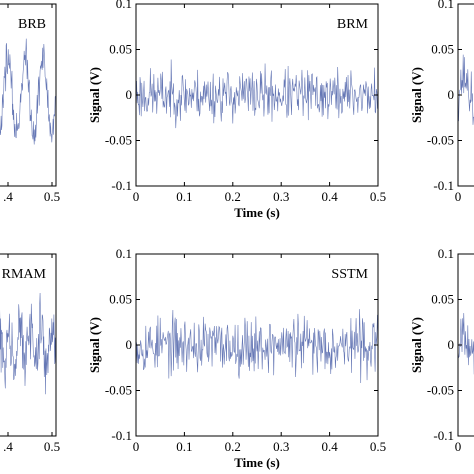 The width and height of the screenshot is (474, 474). What do you see at coordinates (353, 24) in the screenshot?
I see `panel-title: BRM` at bounding box center [353, 24].